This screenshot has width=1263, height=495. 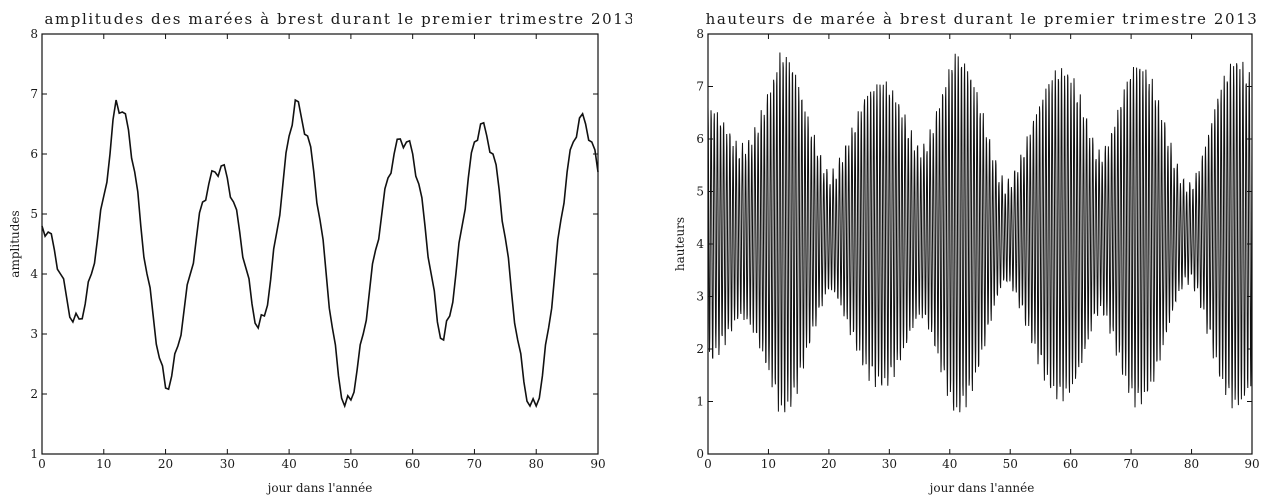 What do you see at coordinates (700, 454) in the screenshot?
I see `y-tick-label: 0` at bounding box center [700, 454].